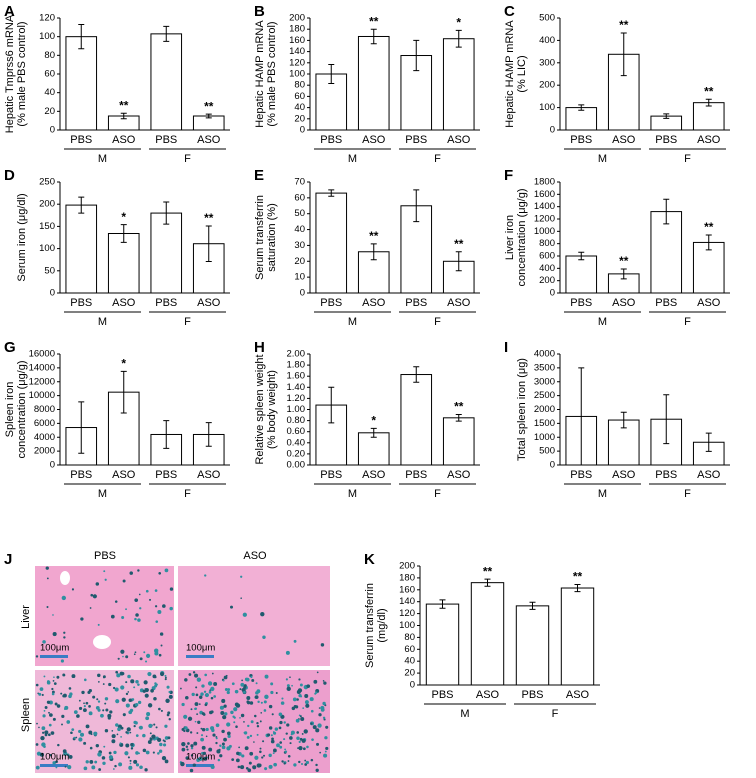 This screenshot has width=756, height=778. What do you see at coordinates (259, 175) in the screenshot?
I see `panel-letter: E` at bounding box center [259, 175].